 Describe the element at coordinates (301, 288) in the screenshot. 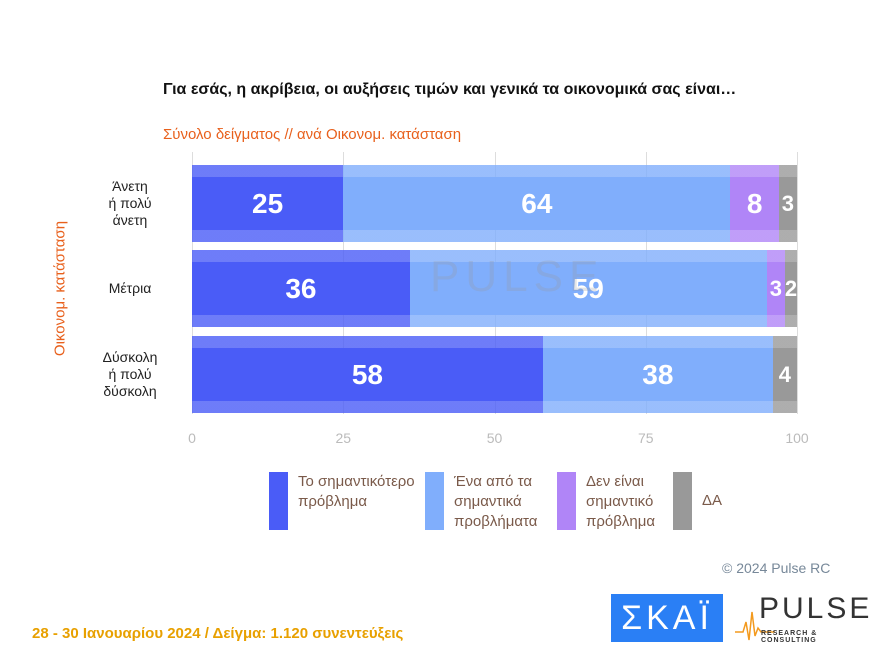

I see `bar-segment: 36` at that location.